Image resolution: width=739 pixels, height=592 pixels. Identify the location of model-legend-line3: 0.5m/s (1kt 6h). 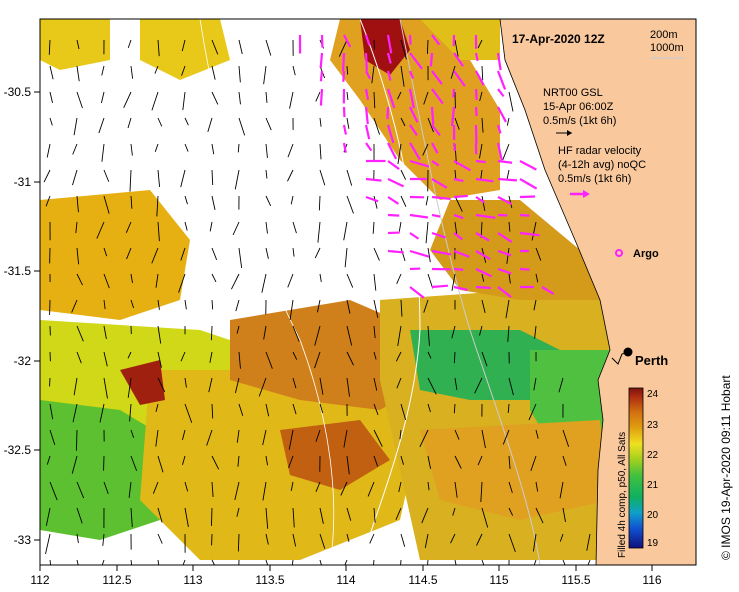
(579, 121).